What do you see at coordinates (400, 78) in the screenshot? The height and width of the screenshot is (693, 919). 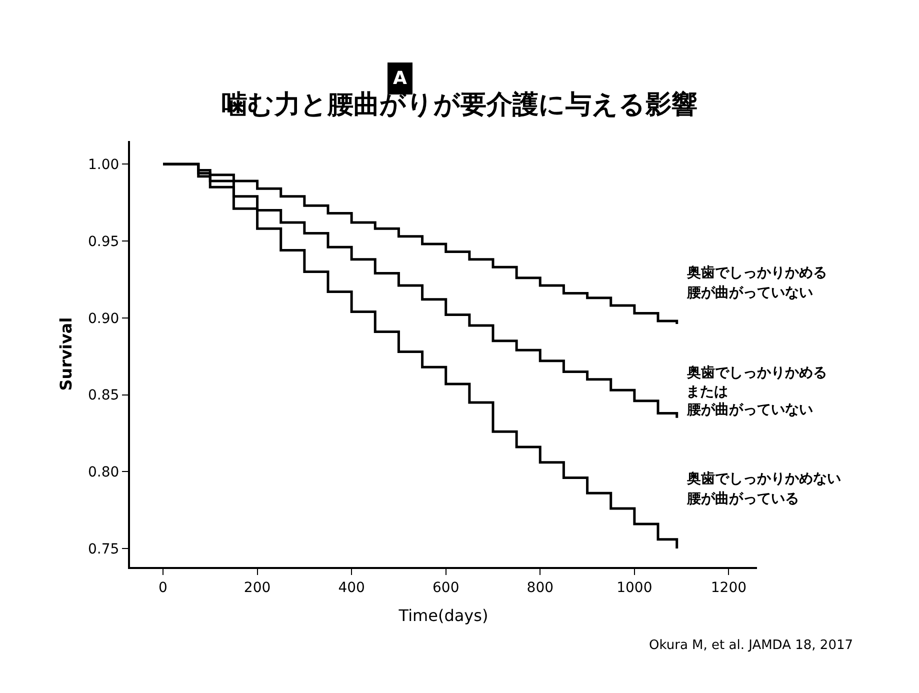 I see `text: A` at bounding box center [400, 78].